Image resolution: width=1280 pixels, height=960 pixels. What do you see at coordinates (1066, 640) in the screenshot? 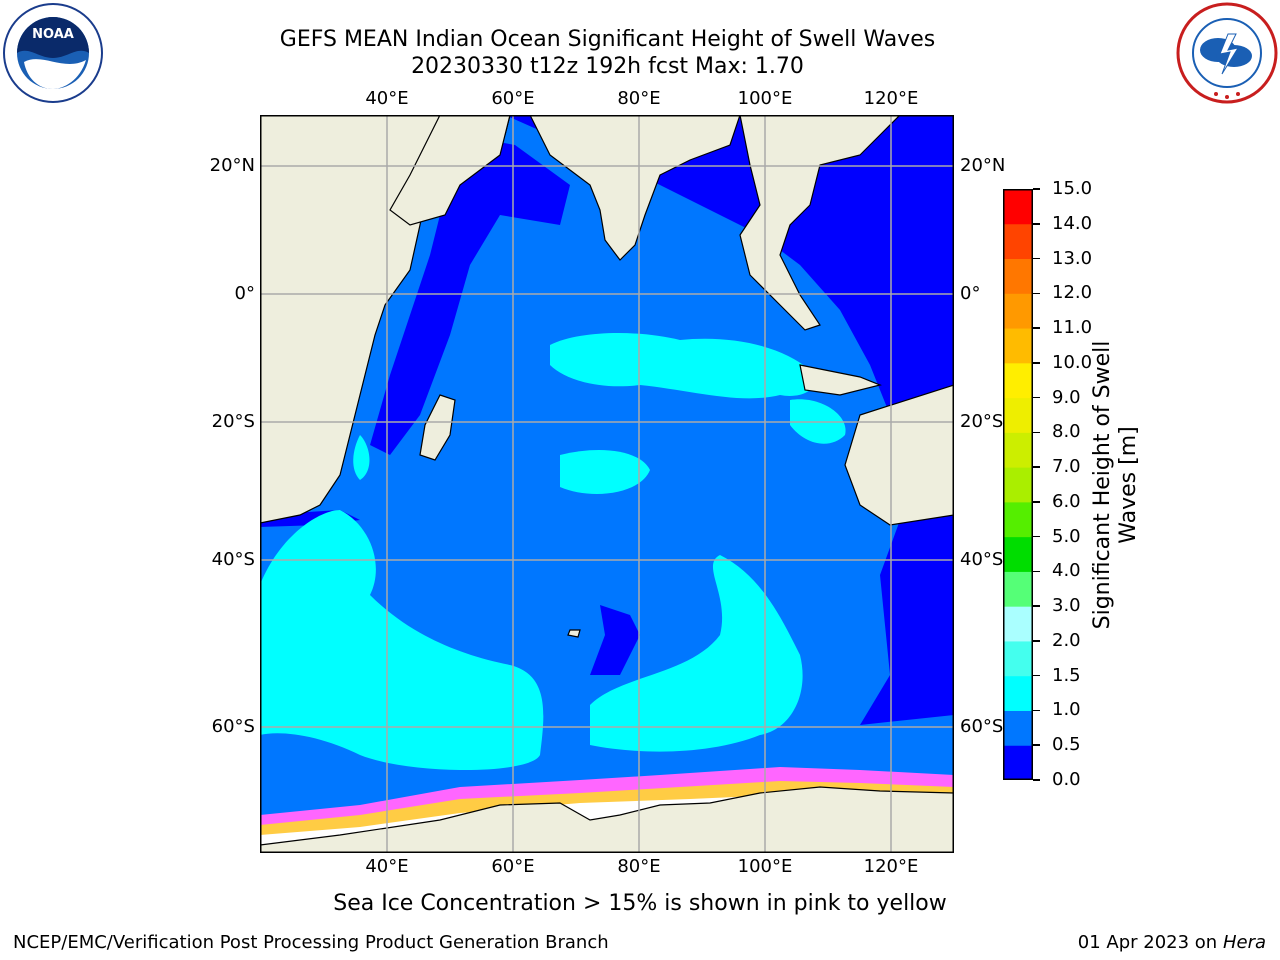
I see `colorbar-tick-label: 2.0` at bounding box center [1066, 640].